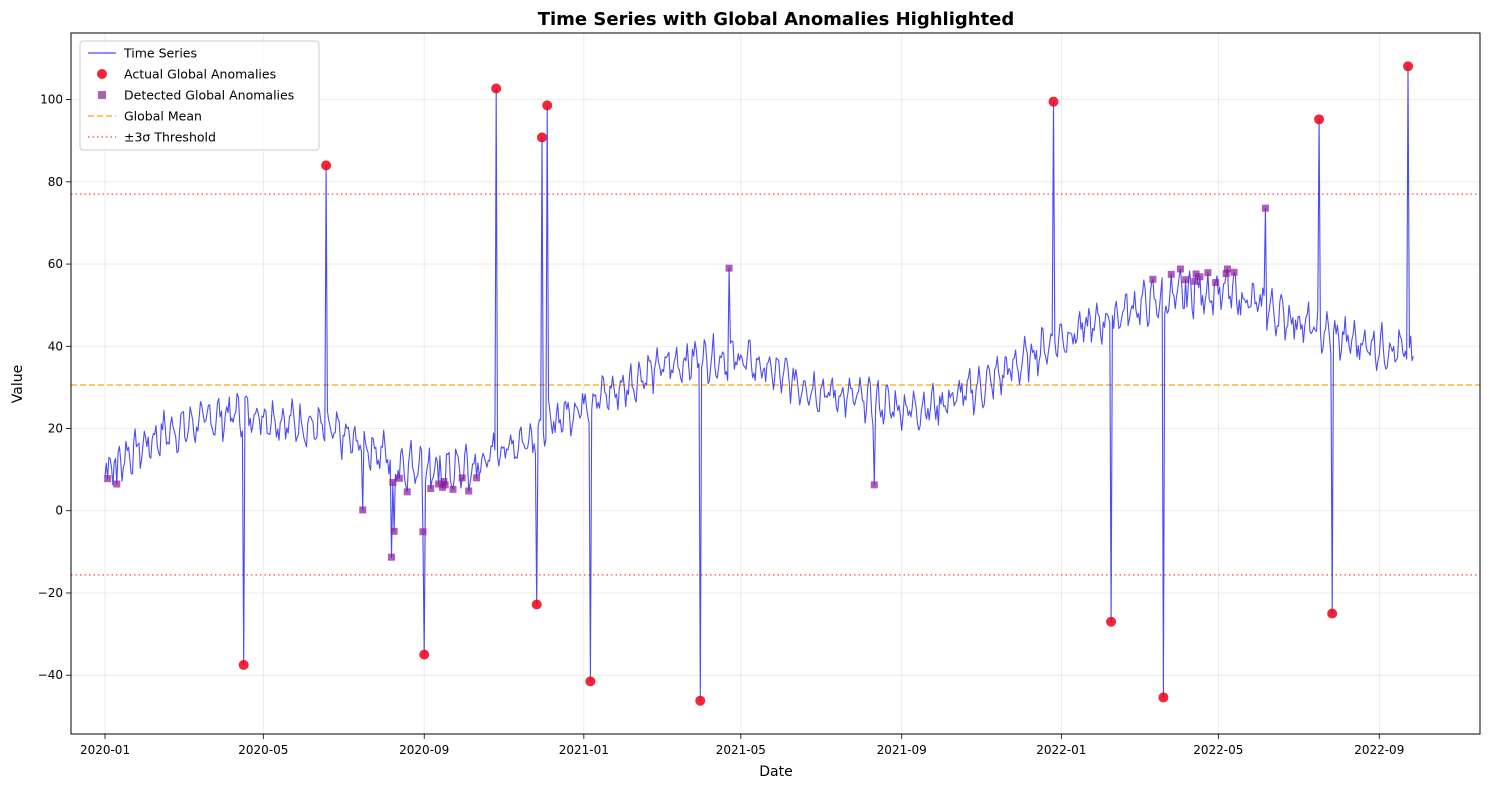 Image resolution: width=1489 pixels, height=790 pixels. What do you see at coordinates (902, 750) in the screenshot?
I see `x-tick-label: 2021-09` at bounding box center [902, 750].